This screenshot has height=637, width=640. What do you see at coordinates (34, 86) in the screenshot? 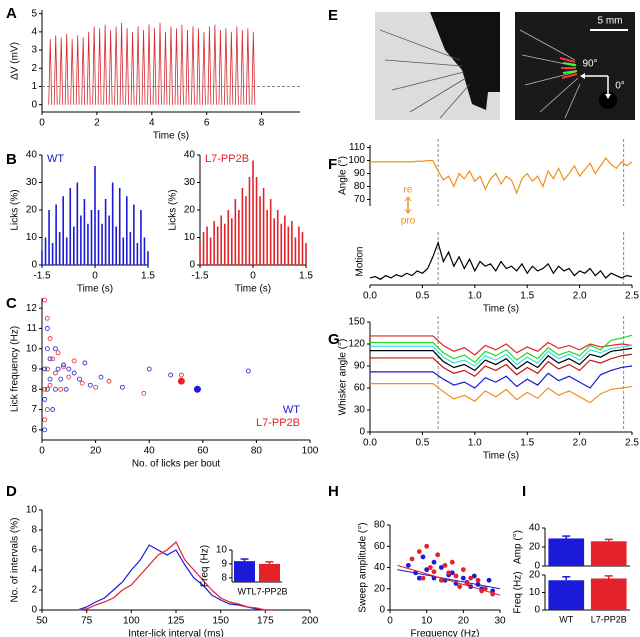
I see `y-tick-label: 1` at bounding box center [34, 86].